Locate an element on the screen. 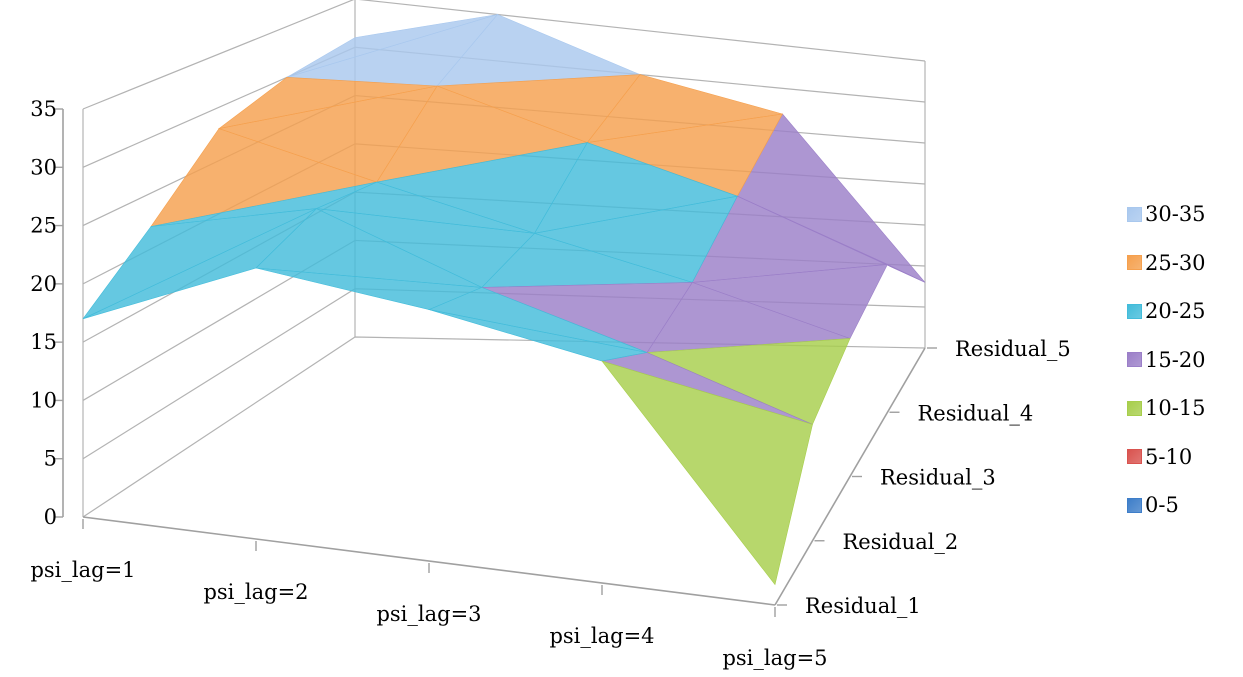  legend-label: 15-20 is located at coordinates (1175, 359).